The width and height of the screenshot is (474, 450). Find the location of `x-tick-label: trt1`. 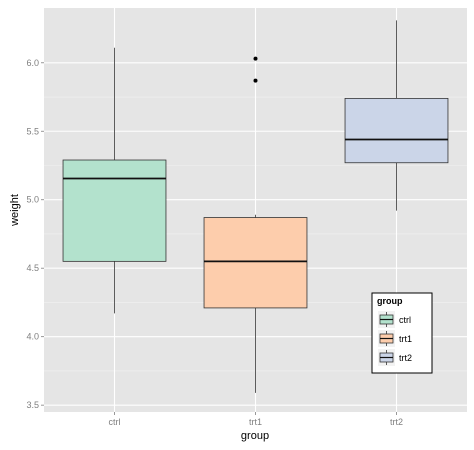

x-tick-label: trt1 is located at coordinates (255, 422).